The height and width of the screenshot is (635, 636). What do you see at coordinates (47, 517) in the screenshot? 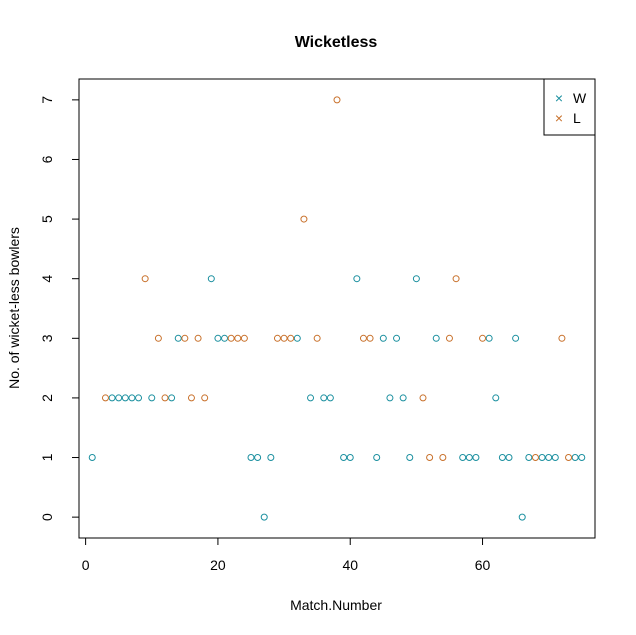
I see `y-tick-label: 0` at bounding box center [47, 517].